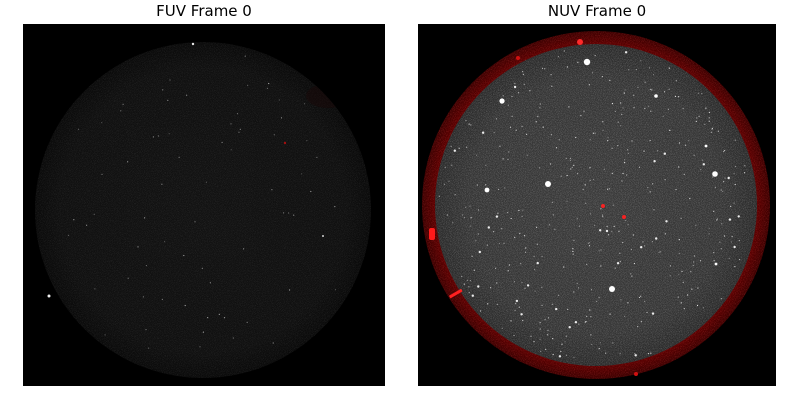 This screenshot has height=400, width=800. I want to click on nuv-frame-title: NUV Frame 0, so click(597, 11).